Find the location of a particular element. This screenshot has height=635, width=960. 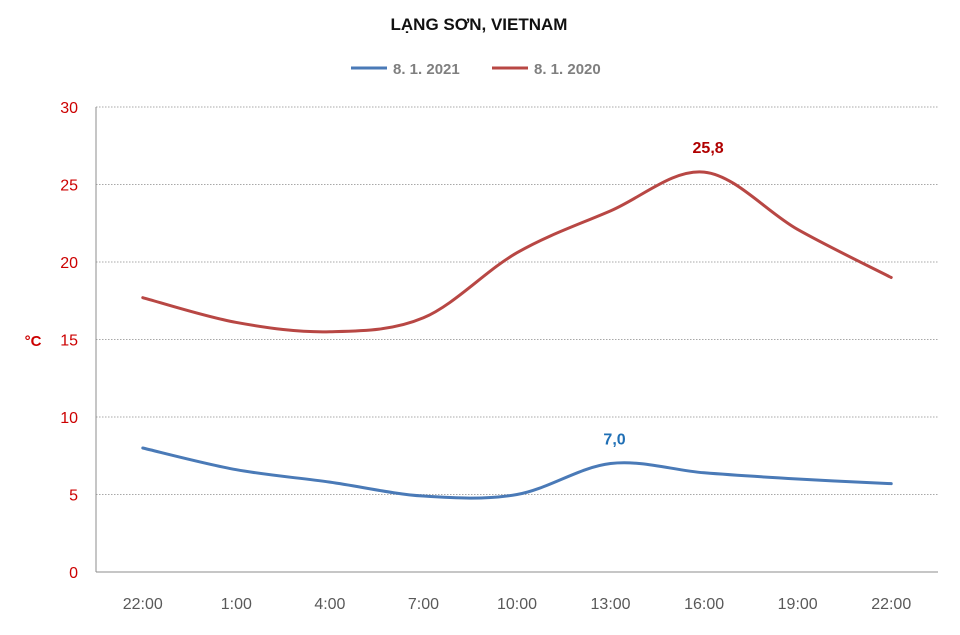

y-tick-label: 20 is located at coordinates (69, 263).